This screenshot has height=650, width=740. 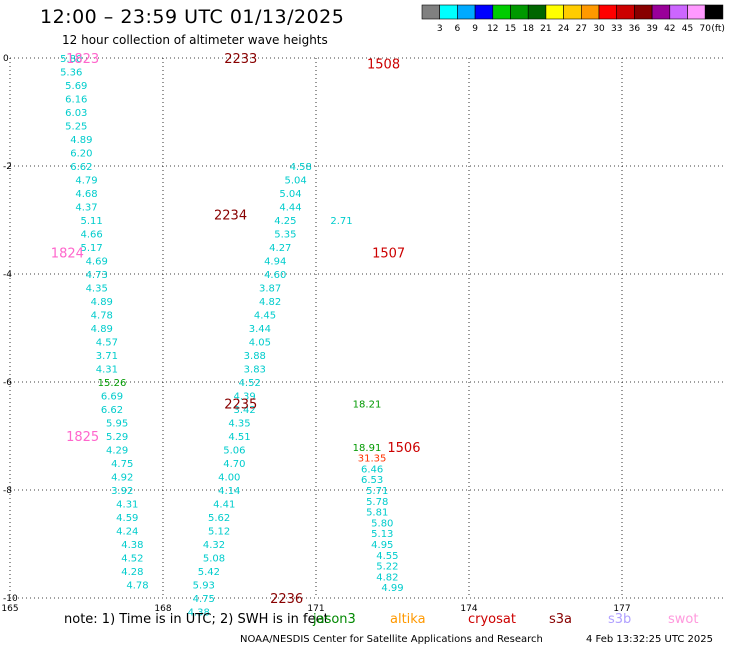 What do you see at coordinates (91, 221) in the screenshot?
I see `wave-height-label: 5.11` at bounding box center [91, 221].